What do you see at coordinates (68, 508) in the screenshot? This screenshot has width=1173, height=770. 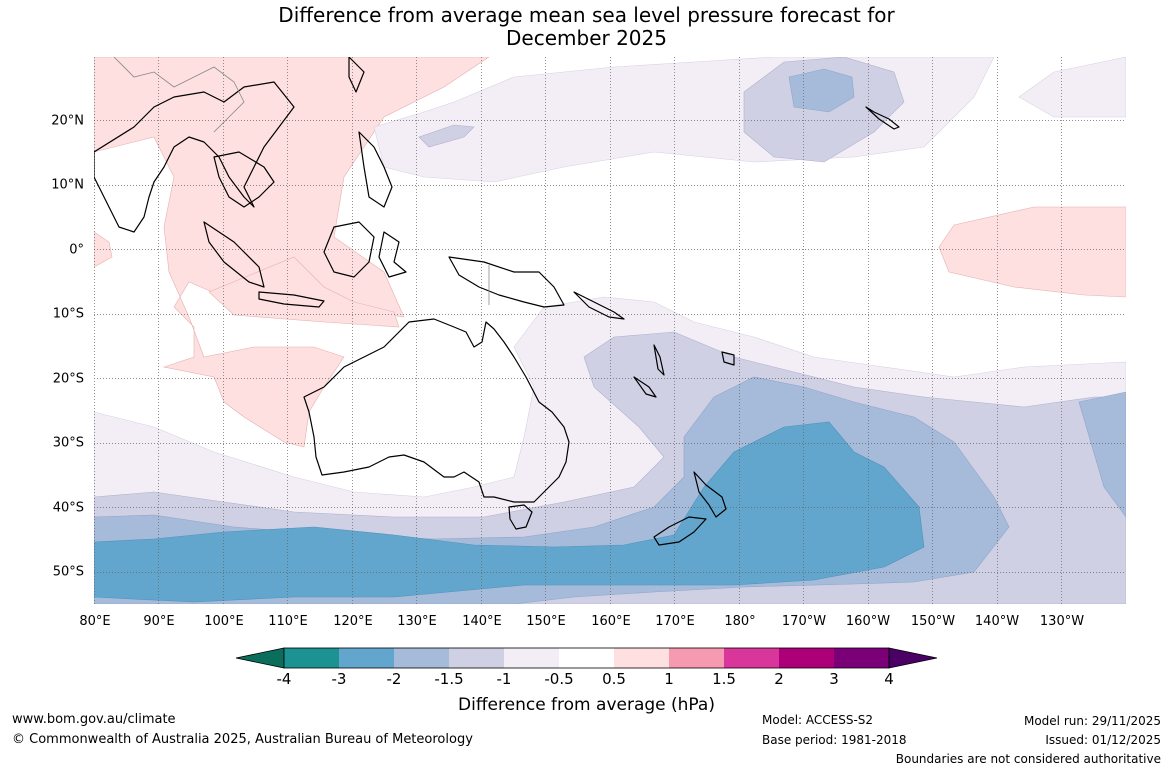 I see `lat-label: 40°S` at bounding box center [68, 508].